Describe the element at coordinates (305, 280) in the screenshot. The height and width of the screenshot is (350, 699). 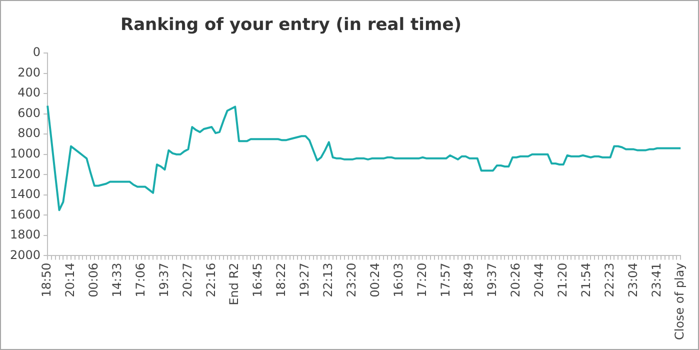
I see `x-tick-label: 19:27` at that location.